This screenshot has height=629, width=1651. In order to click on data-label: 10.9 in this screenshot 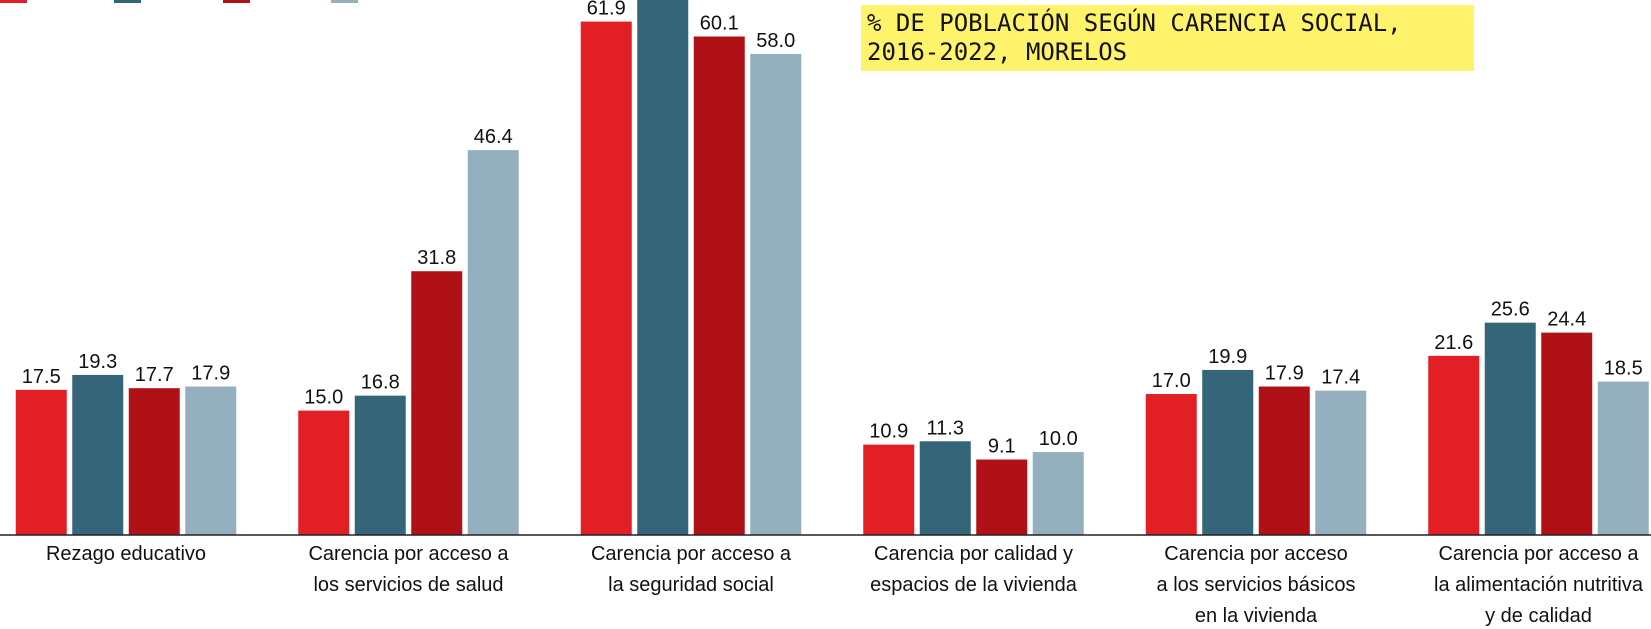, I will do `click(888, 432)`.